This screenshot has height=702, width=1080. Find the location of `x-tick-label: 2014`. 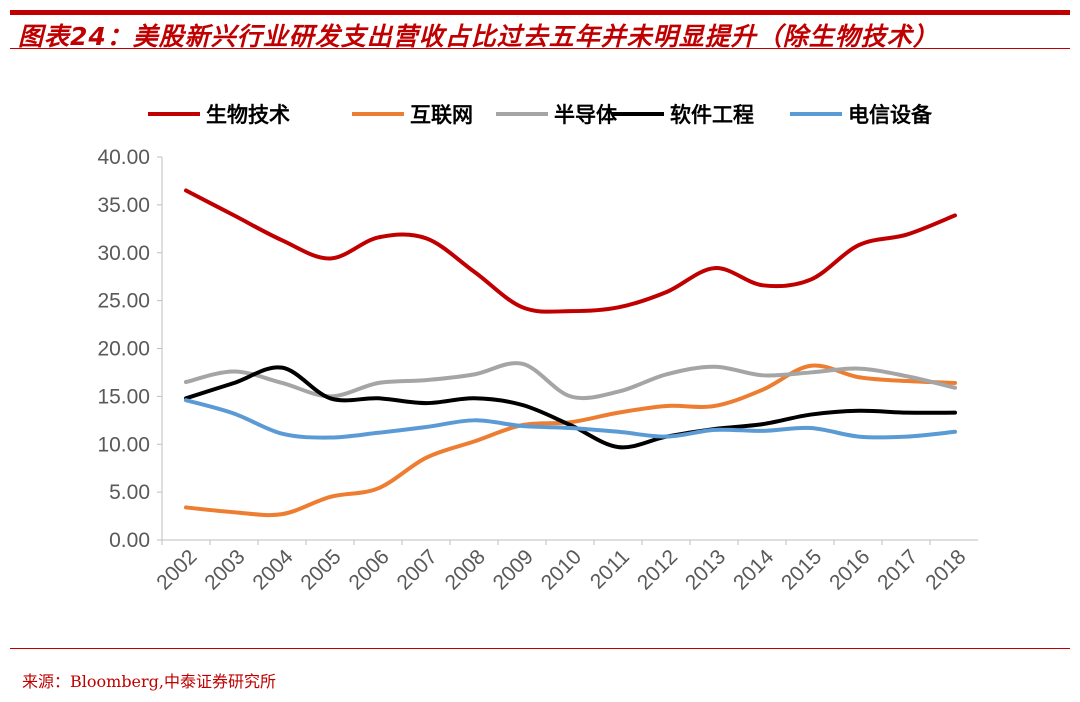

x-tick-label: 2014 is located at coordinates (754, 570).